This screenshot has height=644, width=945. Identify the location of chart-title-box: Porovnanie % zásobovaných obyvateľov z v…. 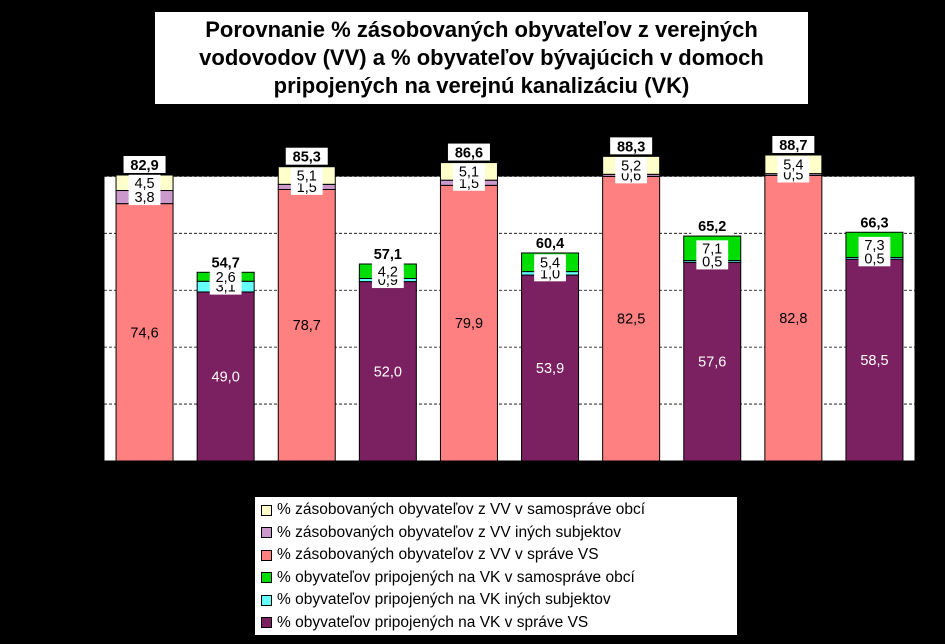
(481, 58).